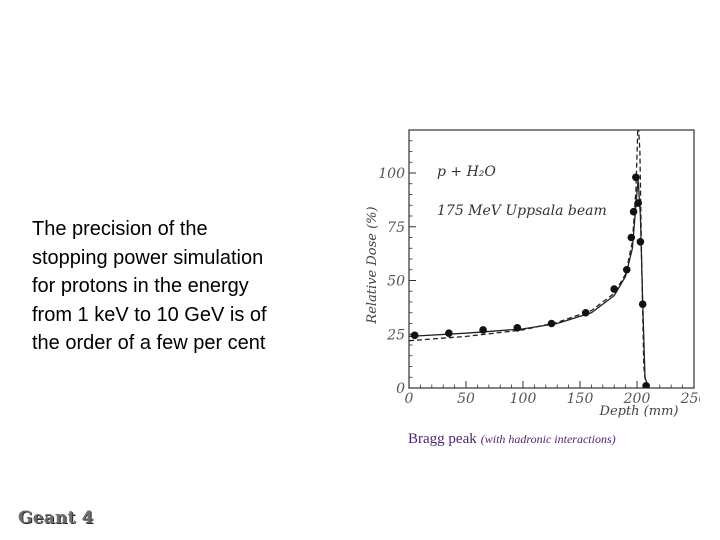 The image size is (720, 540). Describe the element at coordinates (523, 399) in the screenshot. I see `x-tick-label: 100` at that location.